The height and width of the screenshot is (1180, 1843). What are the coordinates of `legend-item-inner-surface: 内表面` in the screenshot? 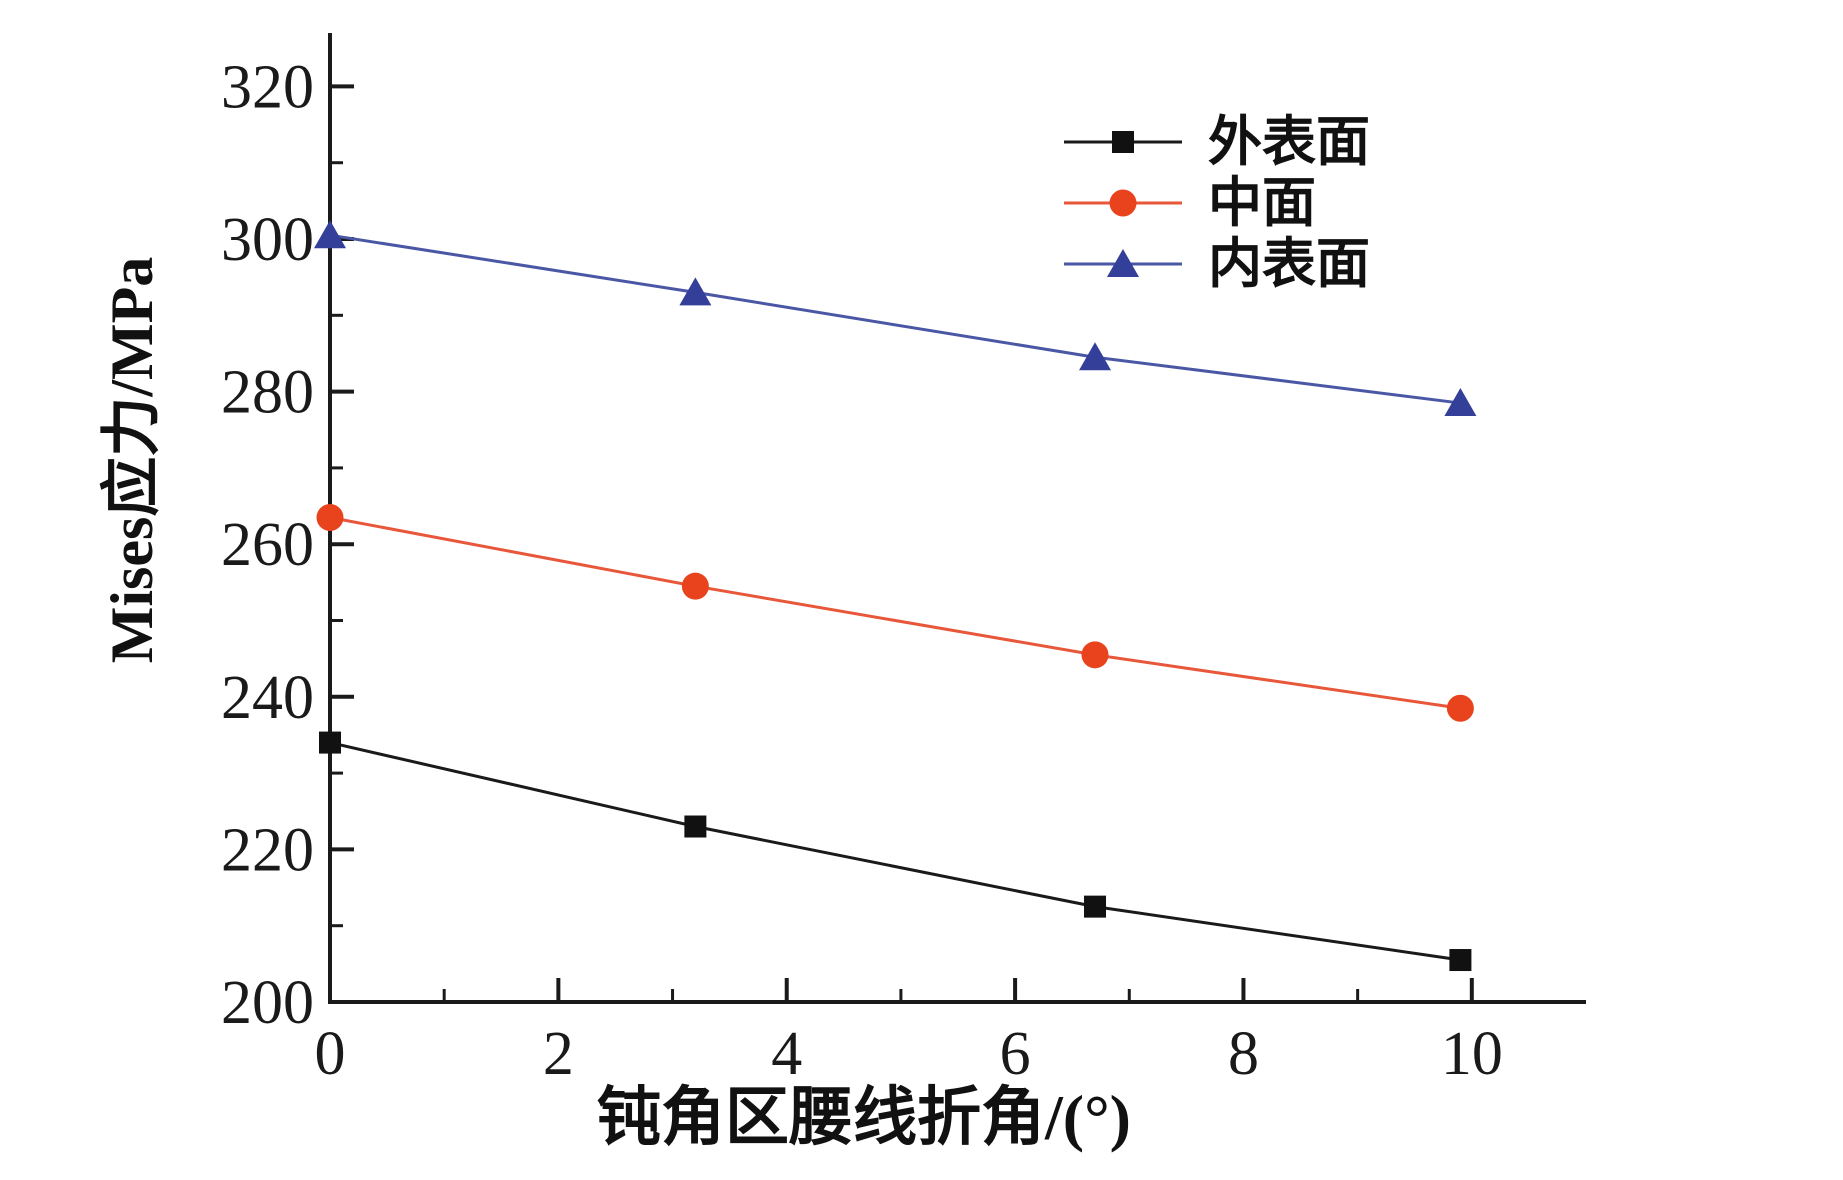 It's located at (1217, 263).